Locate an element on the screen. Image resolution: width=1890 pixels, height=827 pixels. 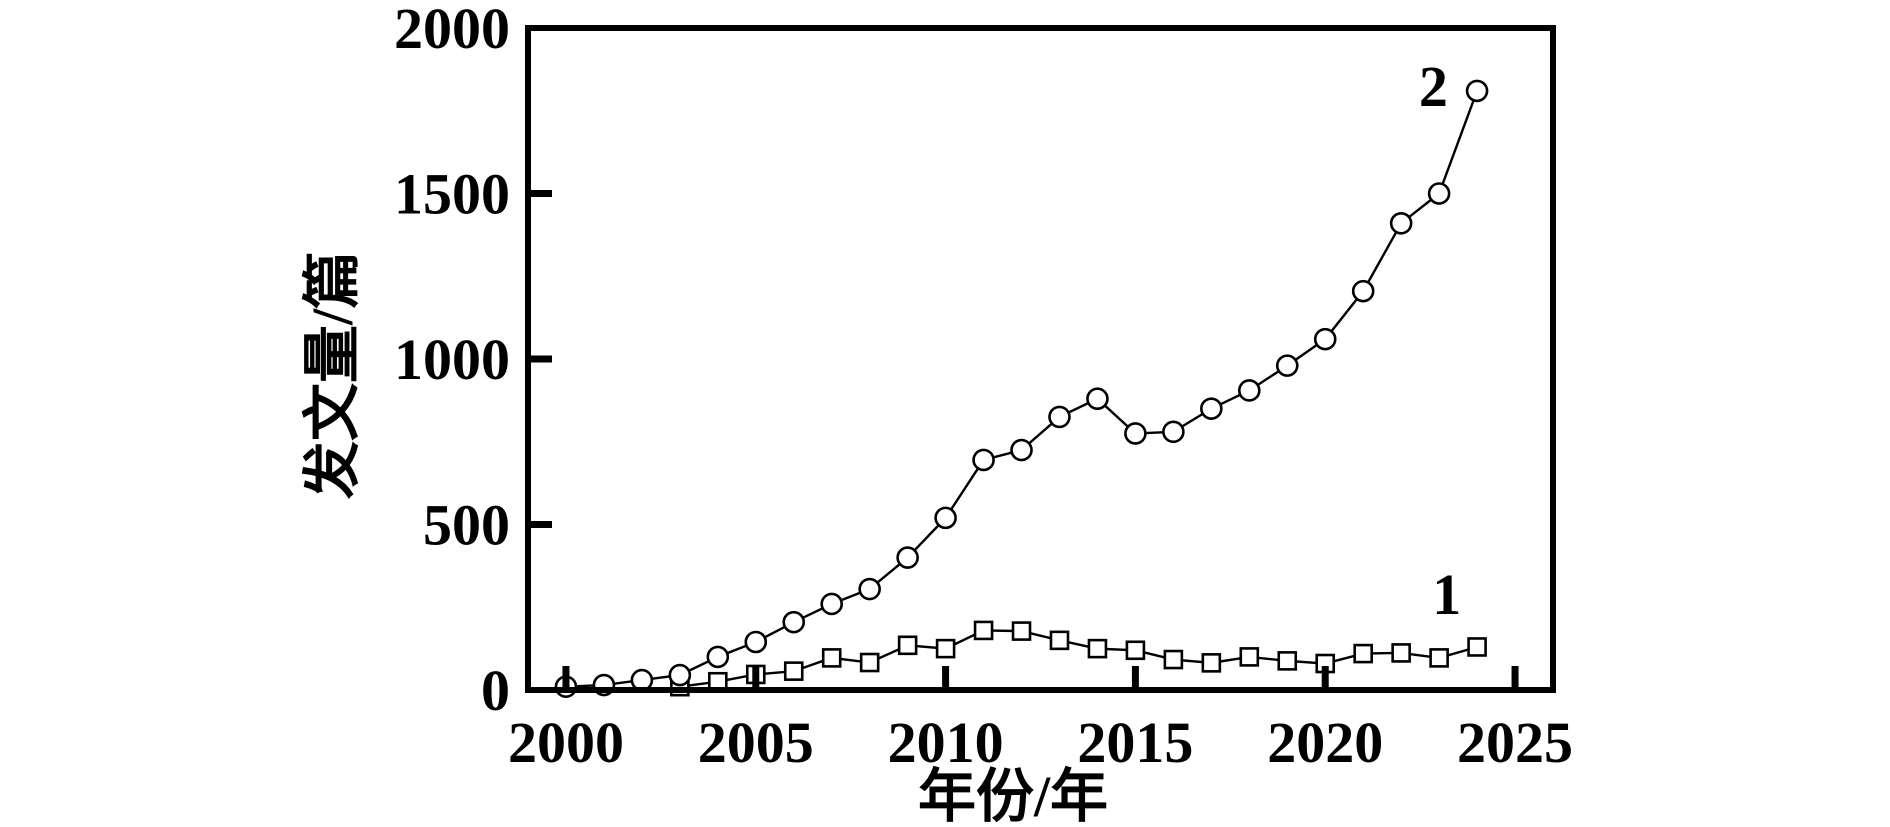
y-tick-label: 1000 is located at coordinates (452, 359).